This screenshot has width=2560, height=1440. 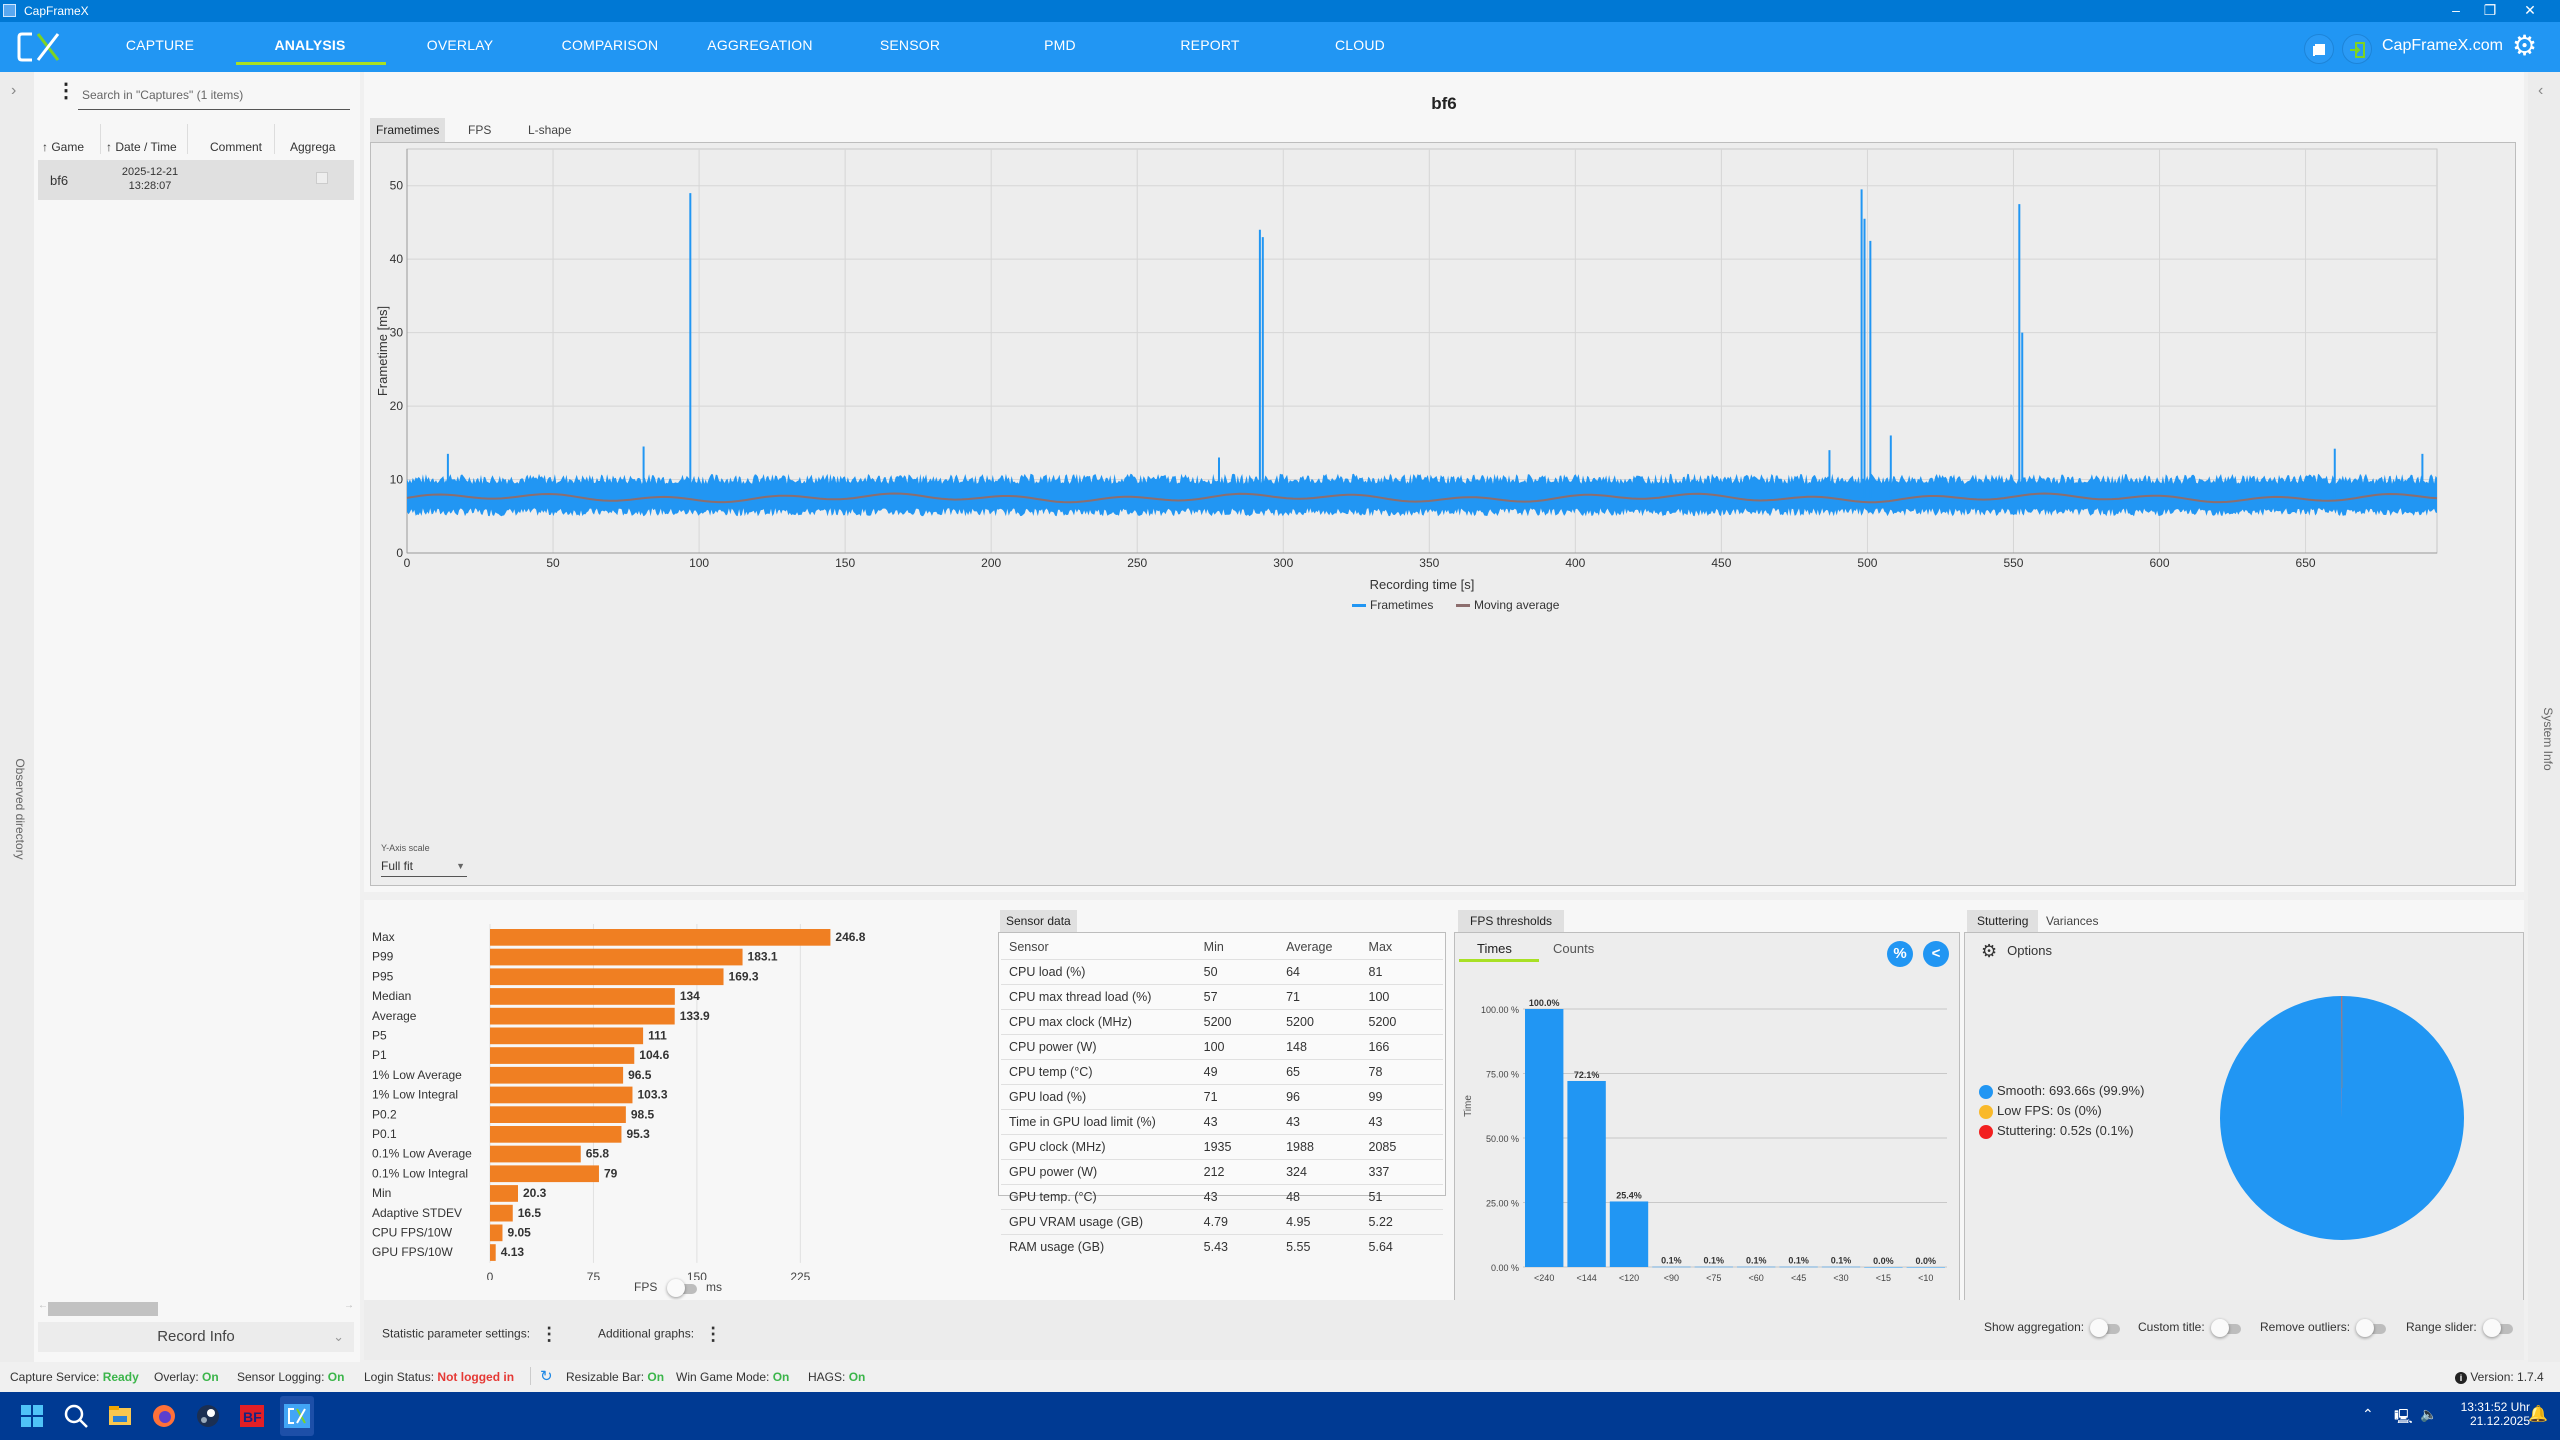 What do you see at coordinates (1098, 1221) in the screenshot?
I see `sensor-name: GPU VRAM usage (GB)` at bounding box center [1098, 1221].